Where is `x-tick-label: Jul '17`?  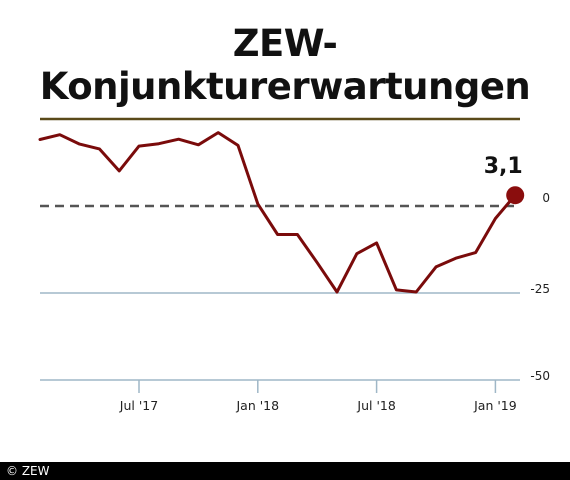 x-tick-label: Jul '17 is located at coordinates (138, 405).